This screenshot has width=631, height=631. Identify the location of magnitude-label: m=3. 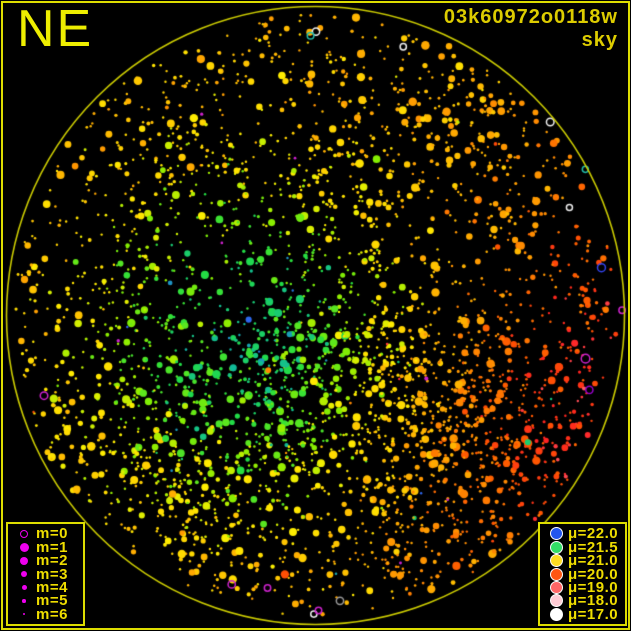
(52, 574).